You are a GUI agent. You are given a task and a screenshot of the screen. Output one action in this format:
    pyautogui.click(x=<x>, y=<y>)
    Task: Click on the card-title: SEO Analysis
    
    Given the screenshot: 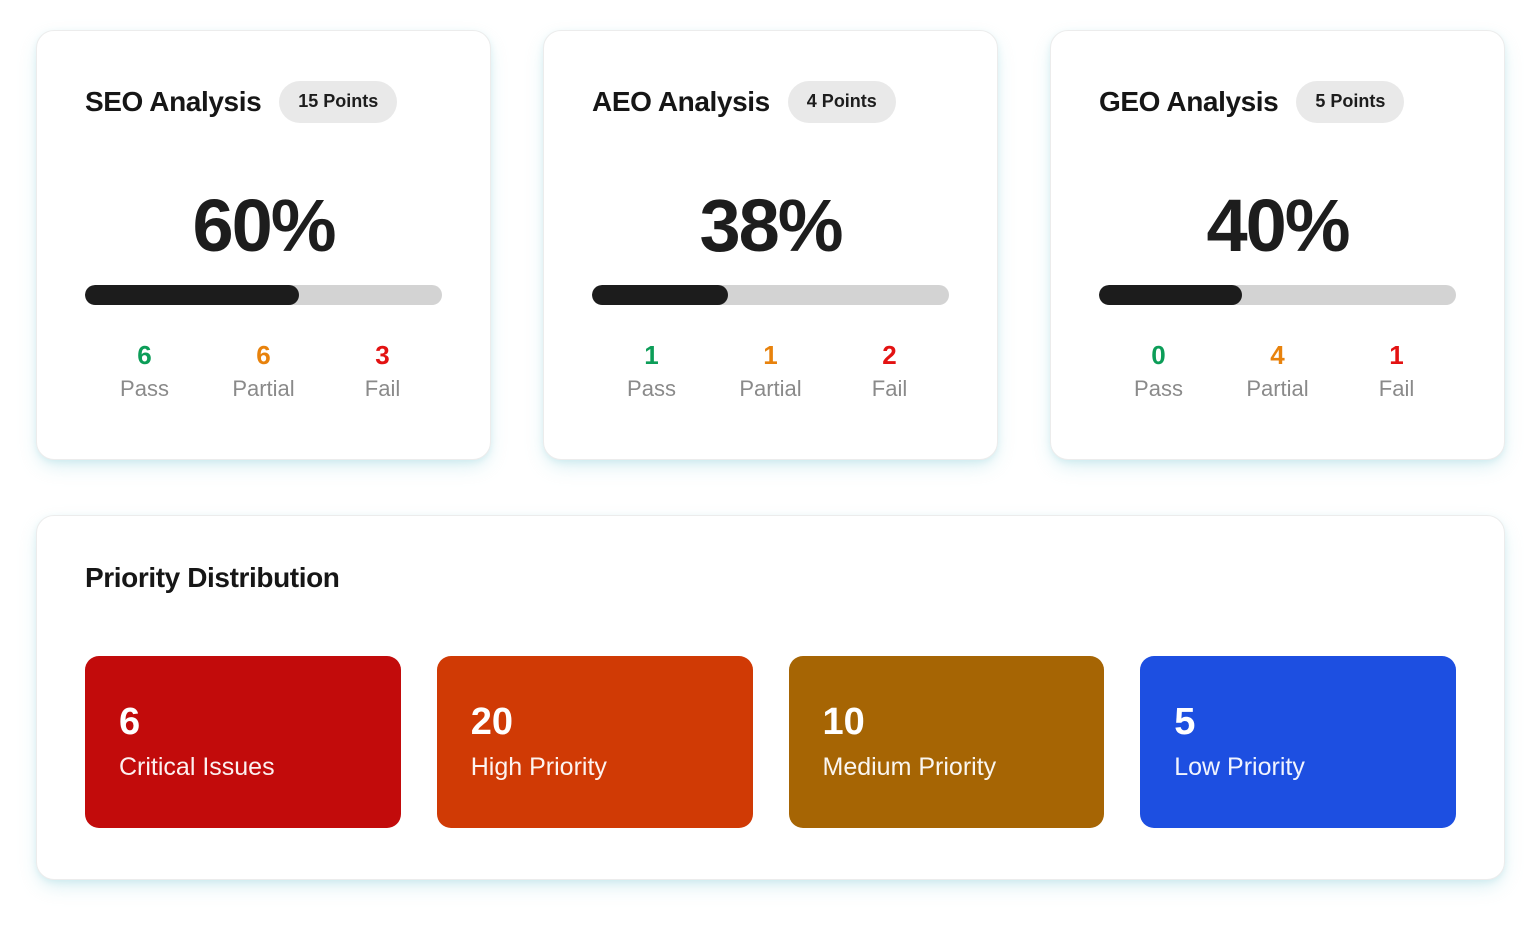 What is the action you would take?
    pyautogui.click(x=173, y=101)
    